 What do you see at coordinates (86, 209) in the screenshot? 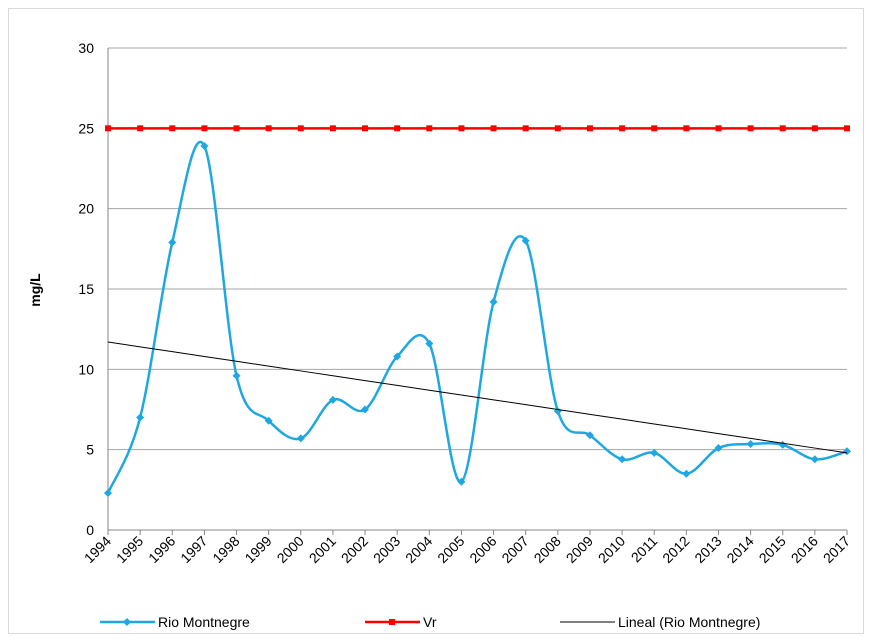
I see `y-tick-label: 20` at bounding box center [86, 209].